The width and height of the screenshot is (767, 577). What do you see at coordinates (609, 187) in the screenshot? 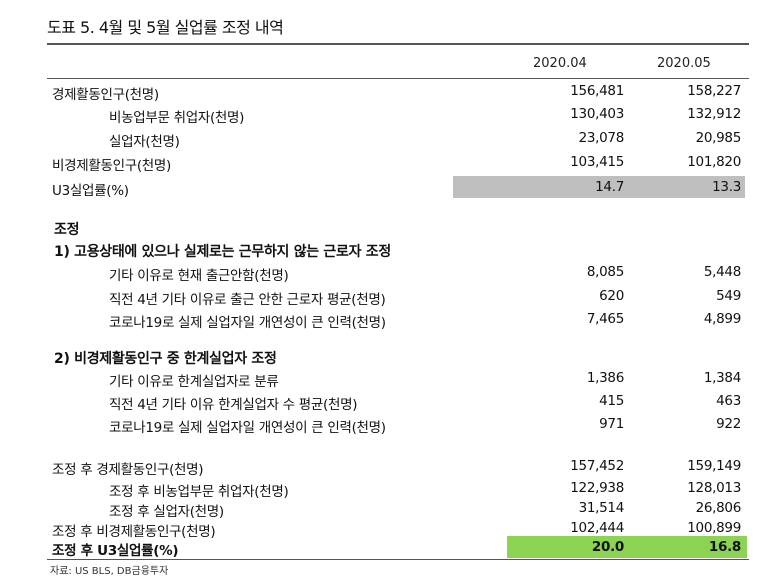
I see `value-2020-04: 14.7` at bounding box center [609, 187].